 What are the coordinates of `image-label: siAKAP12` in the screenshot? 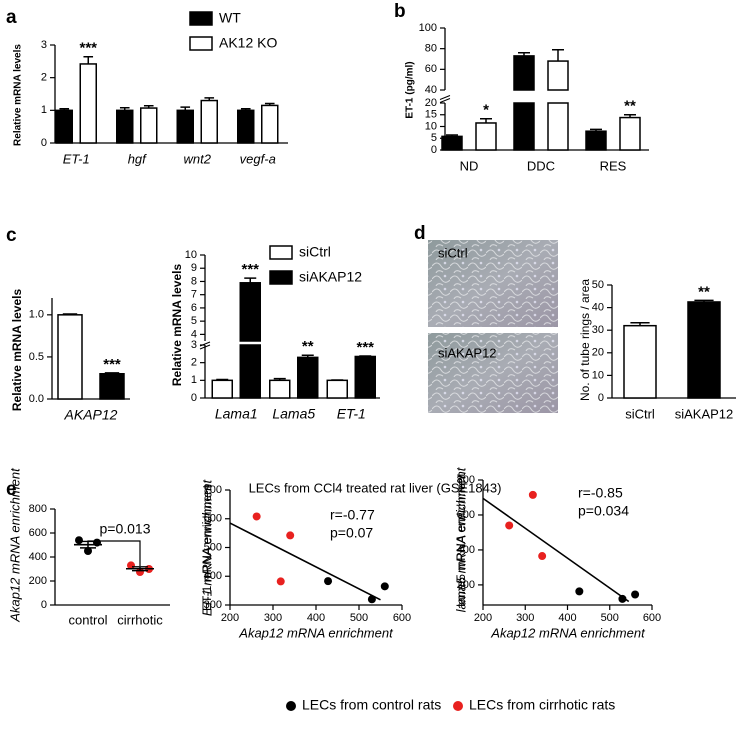 It's located at (467, 352).